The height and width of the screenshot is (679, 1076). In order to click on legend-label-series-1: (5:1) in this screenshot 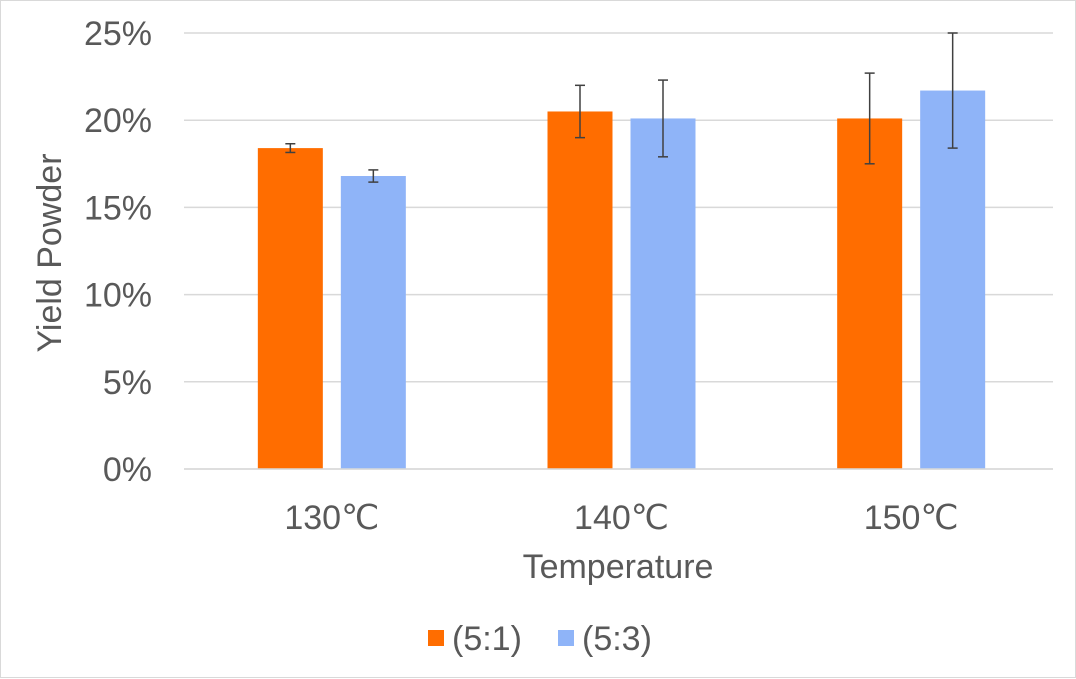, I will do `click(487, 639)`.